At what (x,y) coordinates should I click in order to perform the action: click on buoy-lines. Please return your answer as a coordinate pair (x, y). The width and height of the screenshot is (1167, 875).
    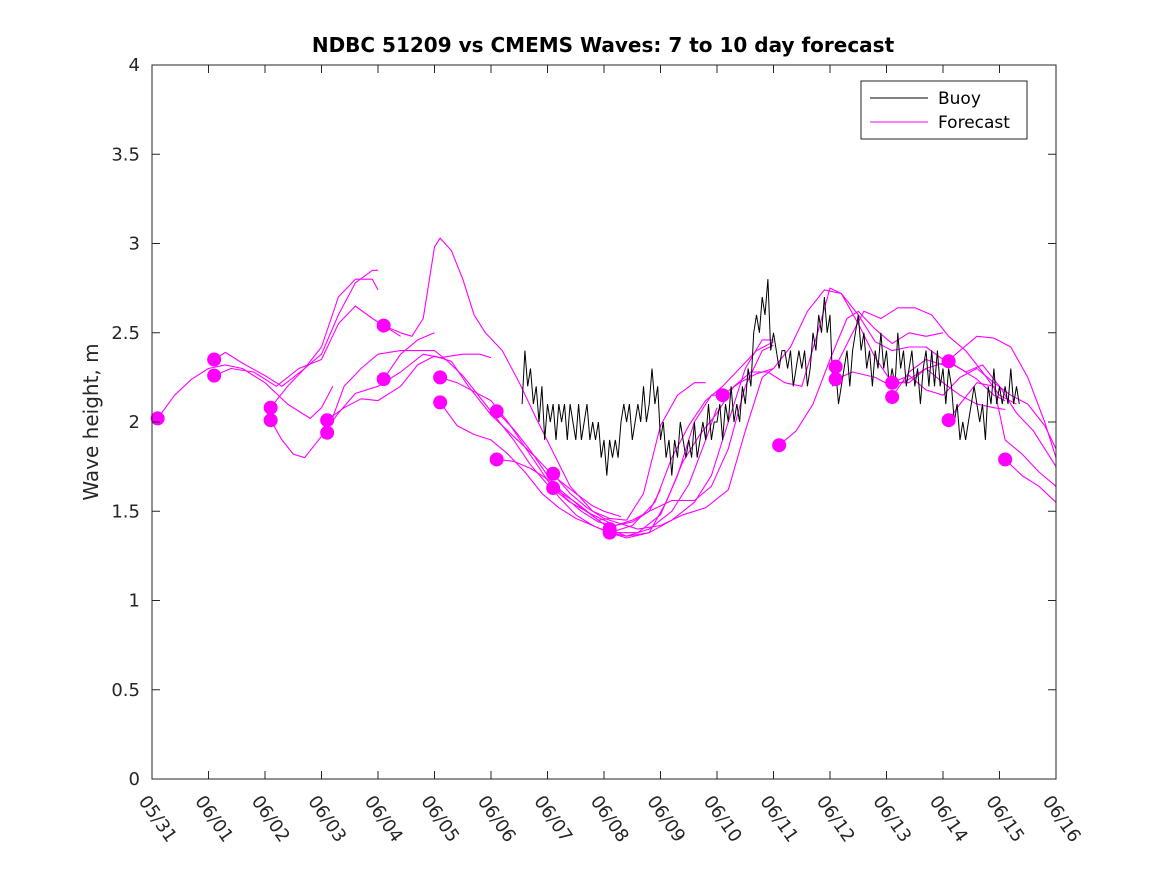
    Looking at the image, I should click on (770, 377).